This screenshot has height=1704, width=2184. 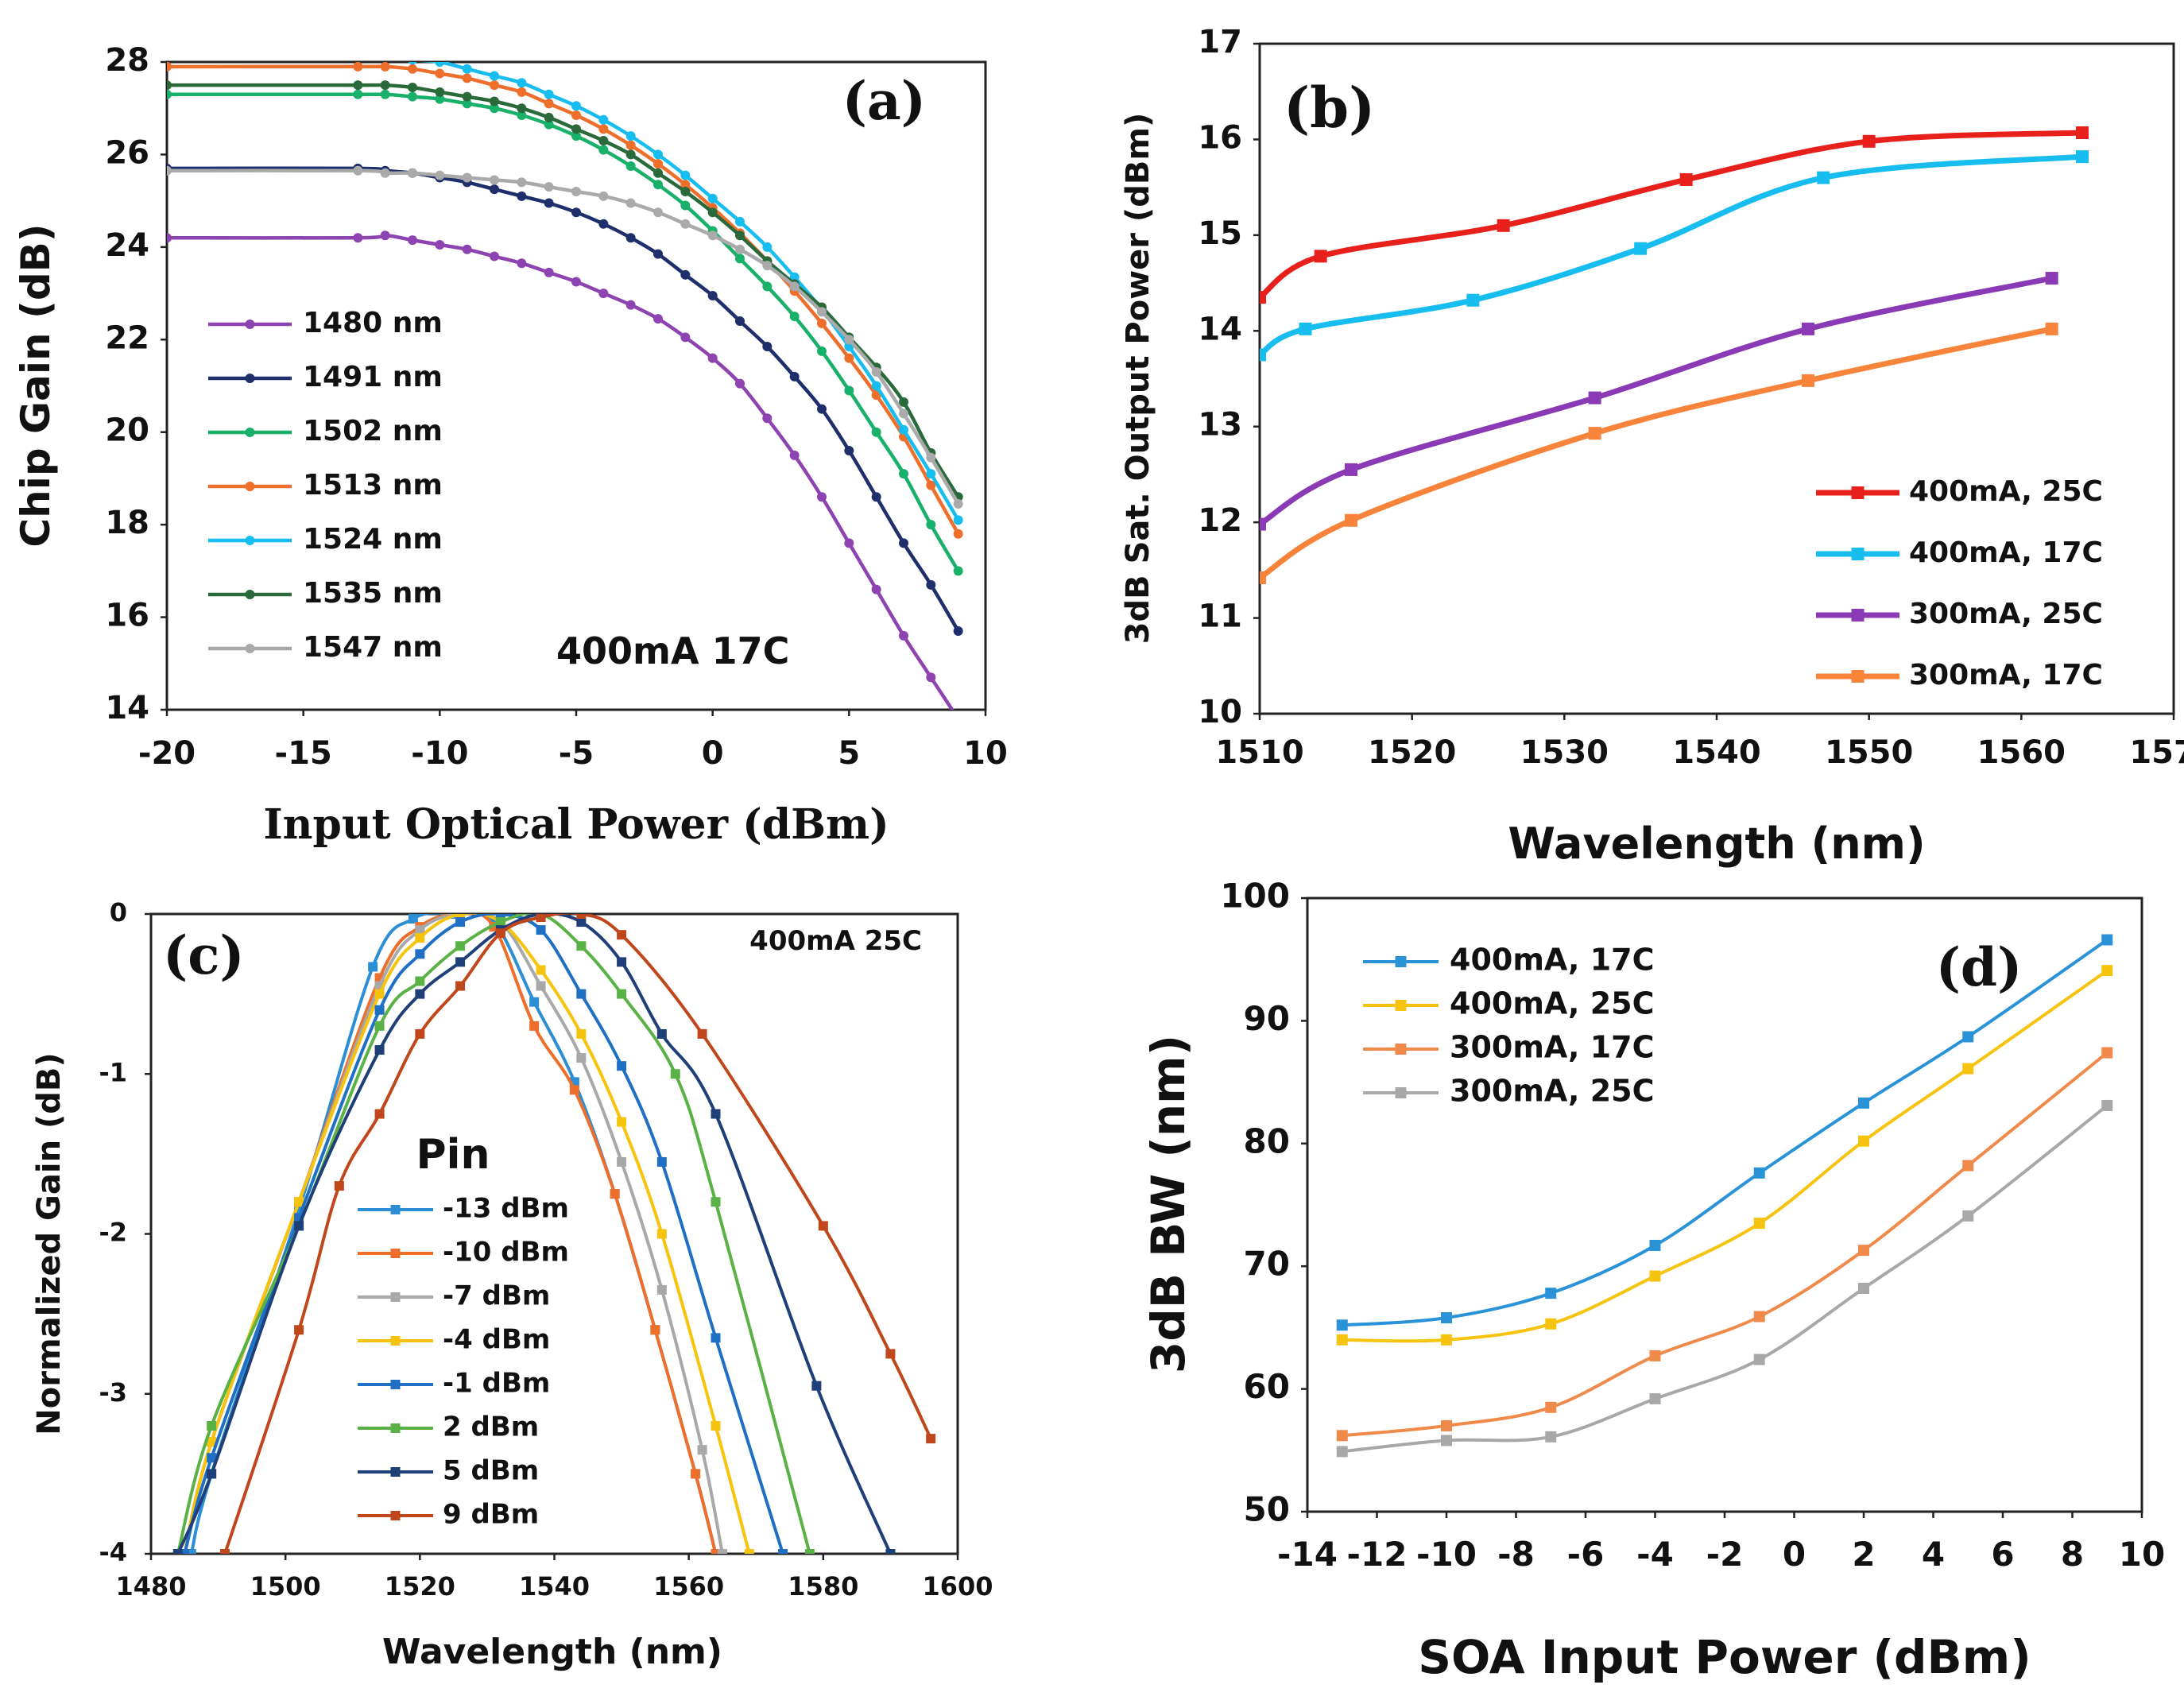 I want to click on legend-entry: -1 dBm, so click(x=454, y=1384).